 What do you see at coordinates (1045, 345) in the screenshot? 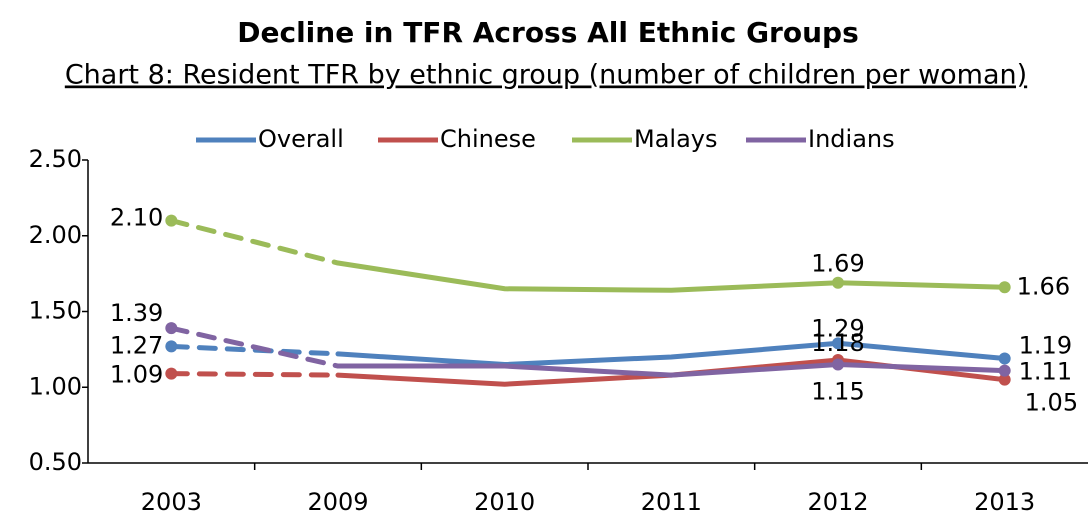
I see `data-label: 1.19` at bounding box center [1045, 345].